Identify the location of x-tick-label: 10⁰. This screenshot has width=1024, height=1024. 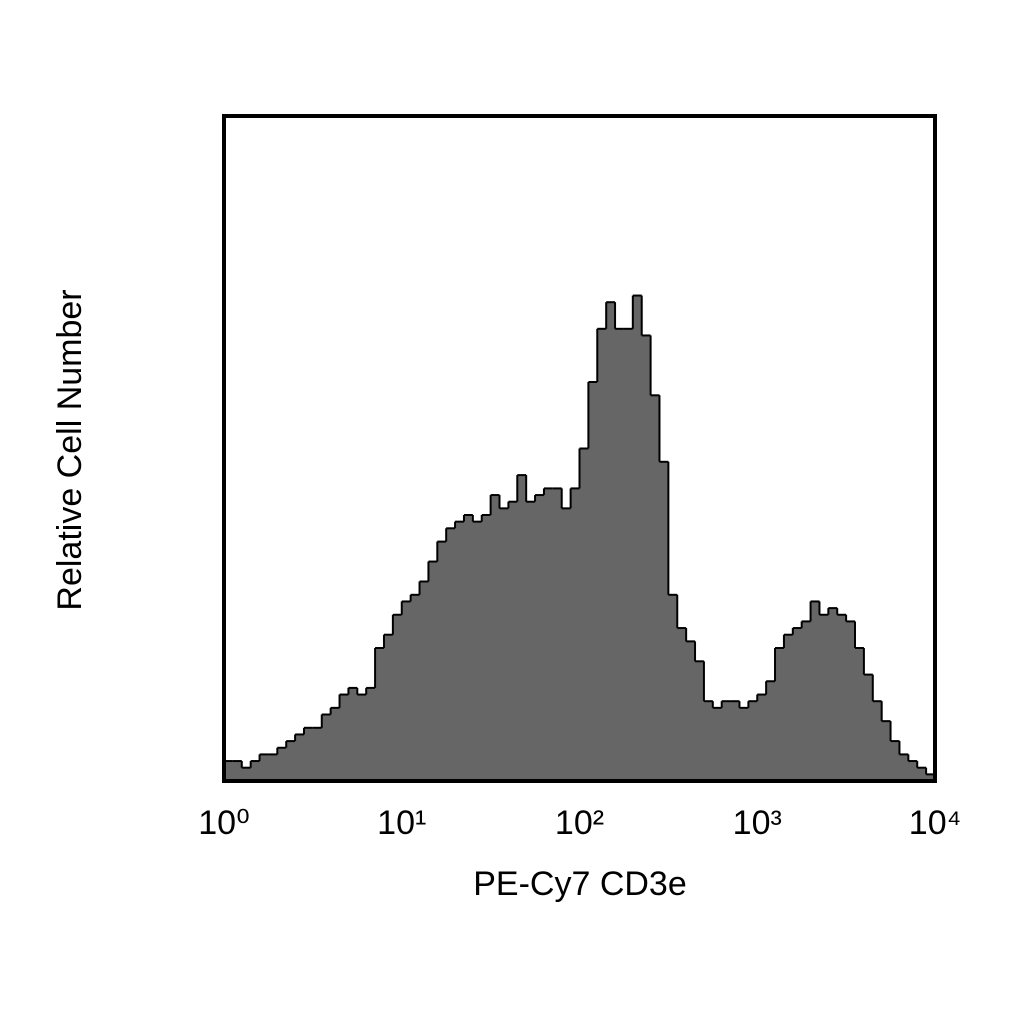
(223, 823).